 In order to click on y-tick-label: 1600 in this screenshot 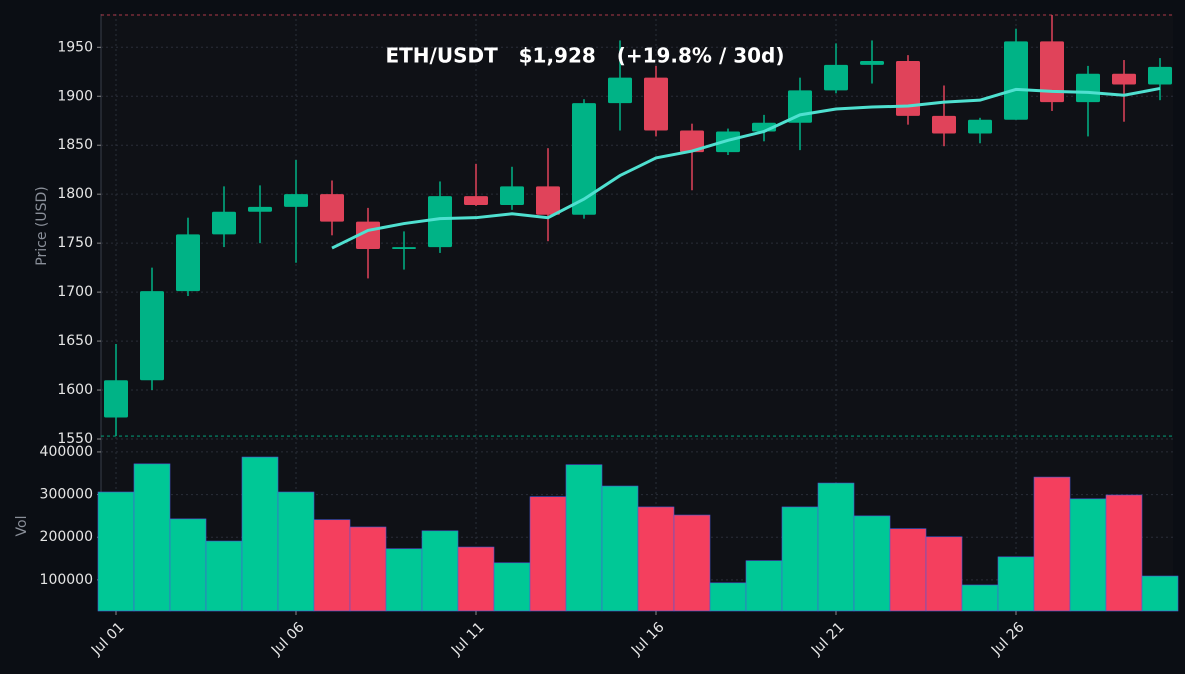, I will do `click(75, 390)`.